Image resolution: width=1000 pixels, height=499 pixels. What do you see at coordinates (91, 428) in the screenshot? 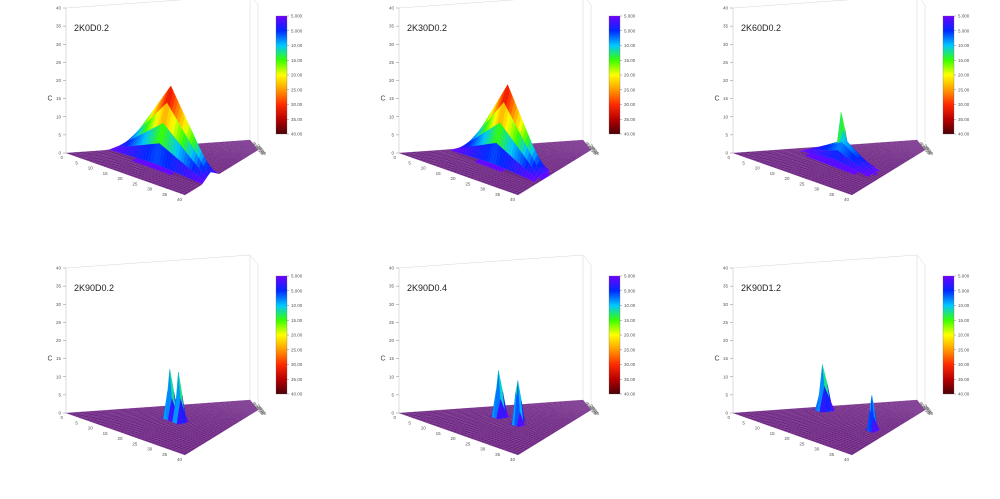
I see `x-tick-label: 10` at bounding box center [91, 428].